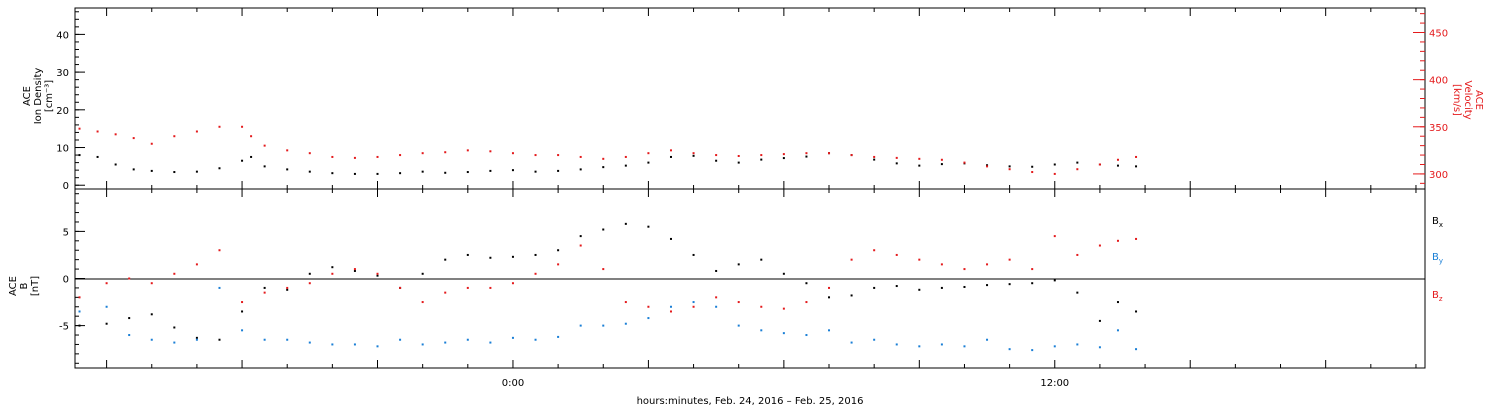  I want to click on top-left-tick-label: 30, so click(62, 73).